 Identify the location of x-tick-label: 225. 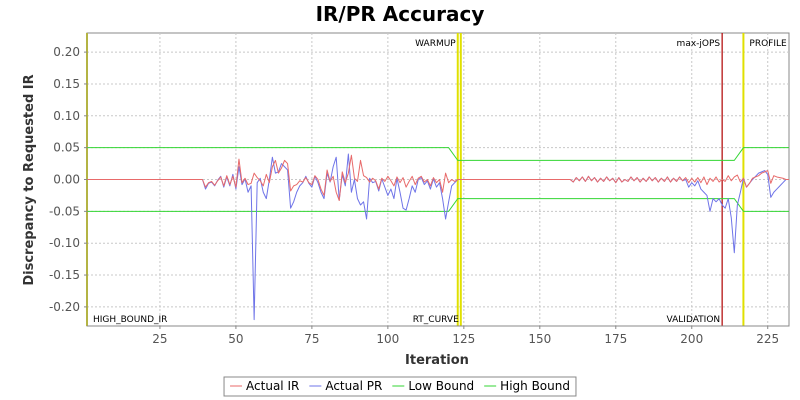
(767, 339).